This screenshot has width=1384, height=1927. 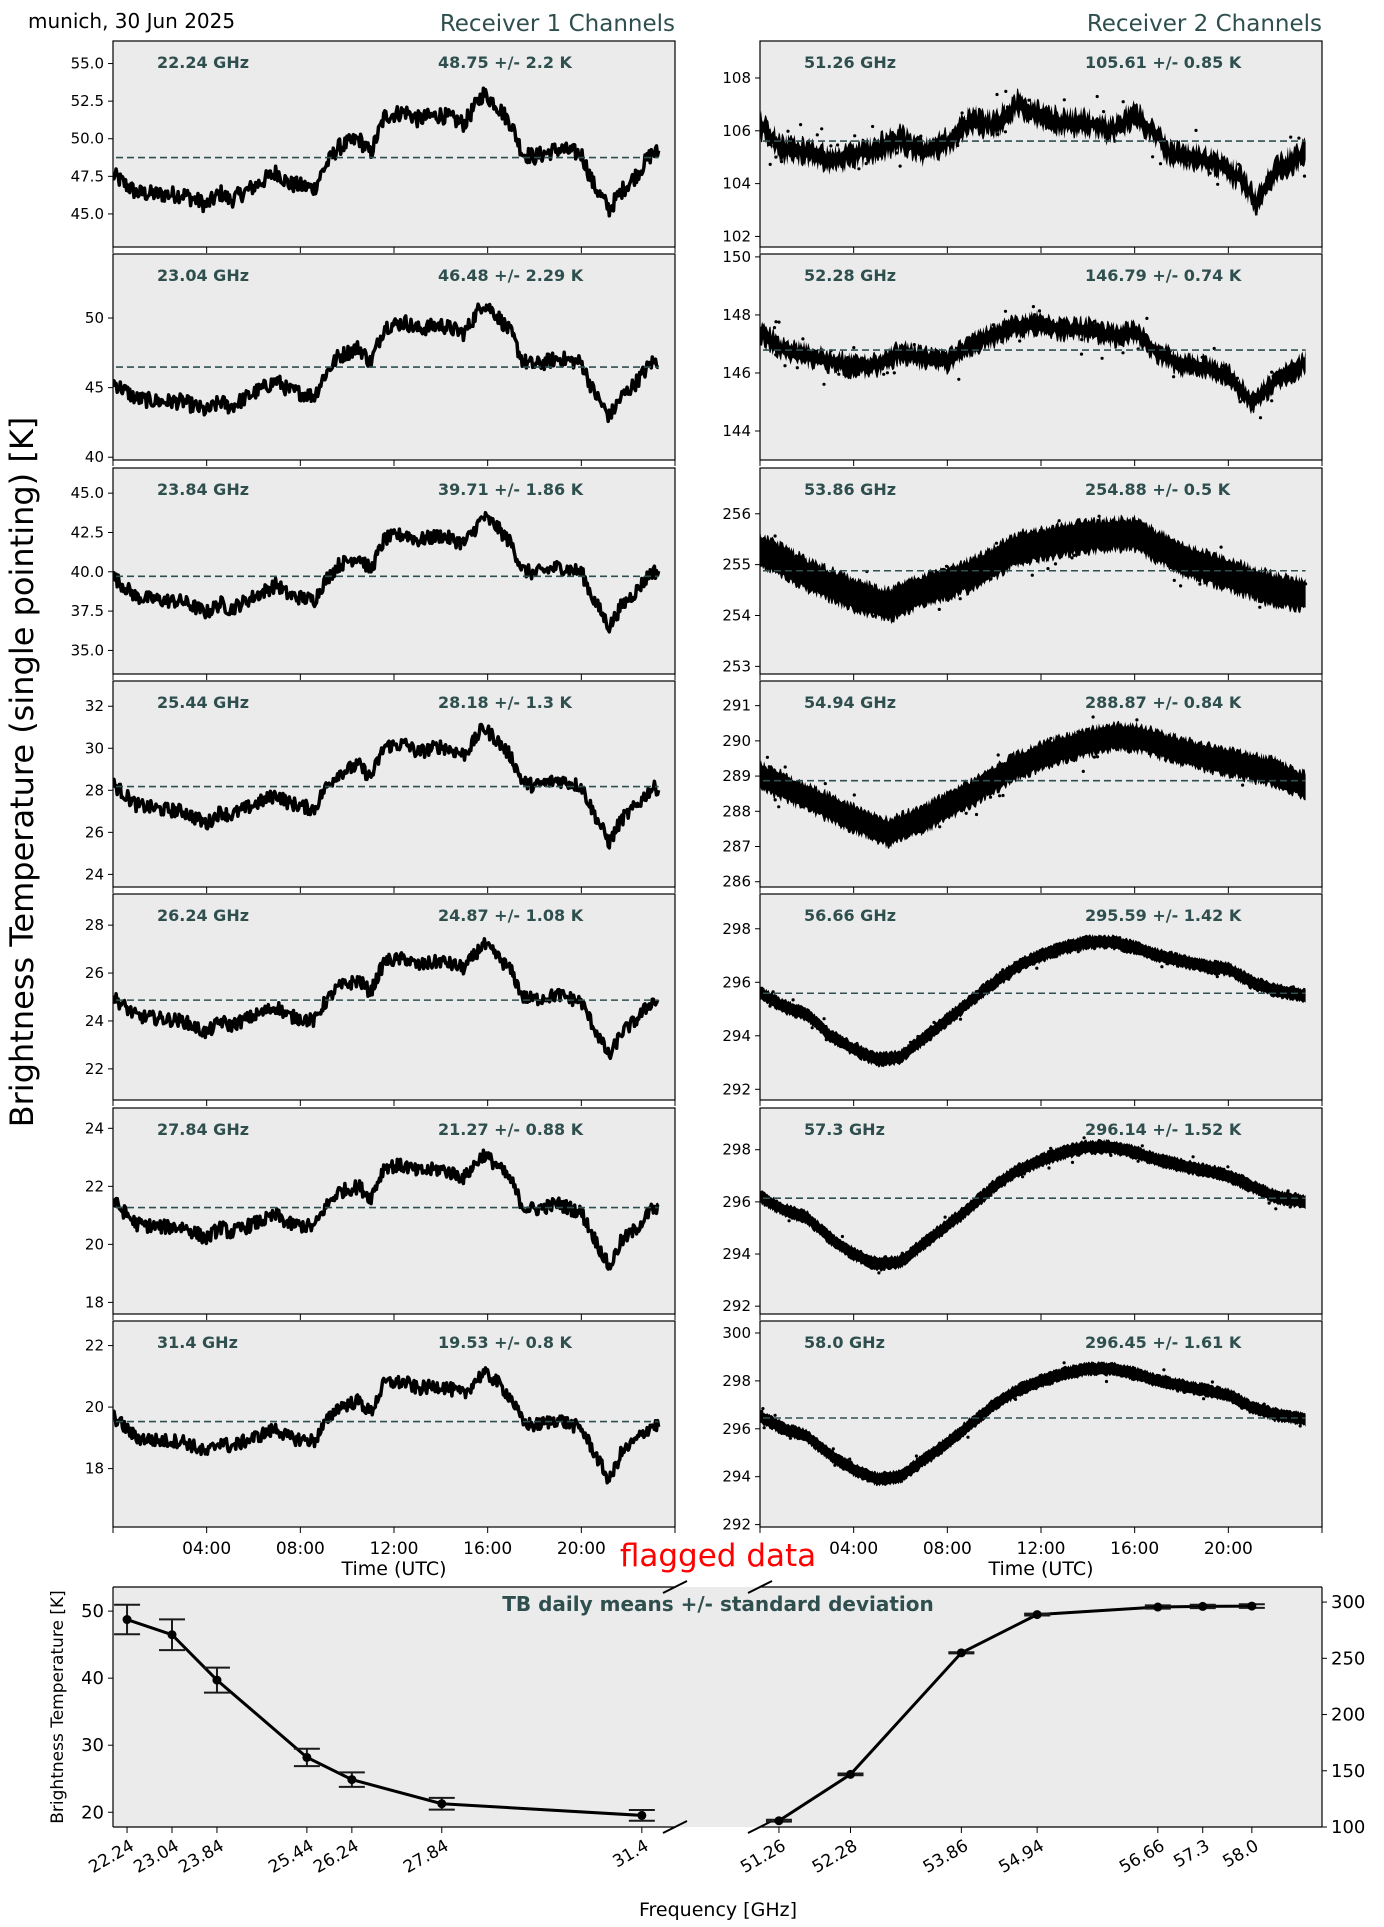 What do you see at coordinates (1022, 357) in the screenshot?
I see `panel-2-2: 144 146 148 150 52.28 GHz 146.79 +/- 0.74 K` at bounding box center [1022, 357].